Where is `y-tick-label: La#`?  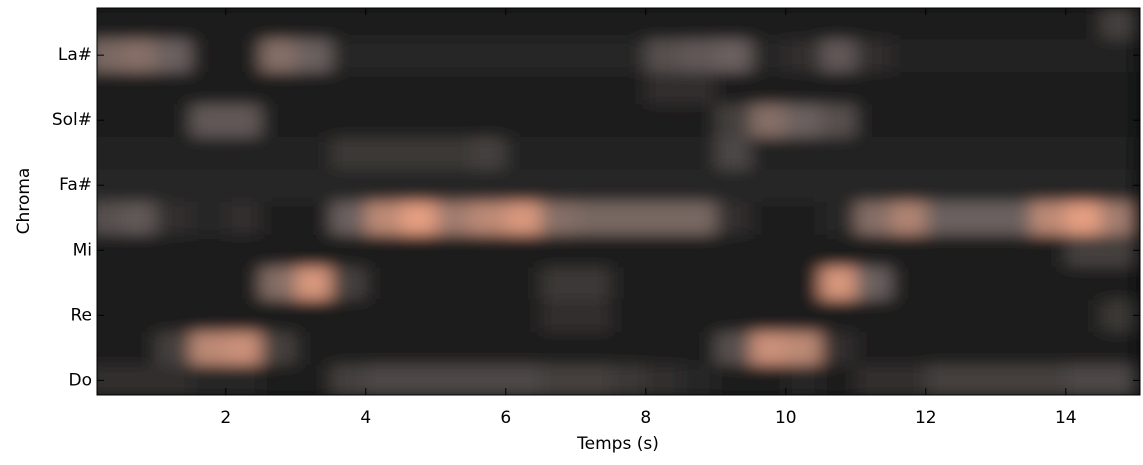 y-tick-label: La# is located at coordinates (75, 55).